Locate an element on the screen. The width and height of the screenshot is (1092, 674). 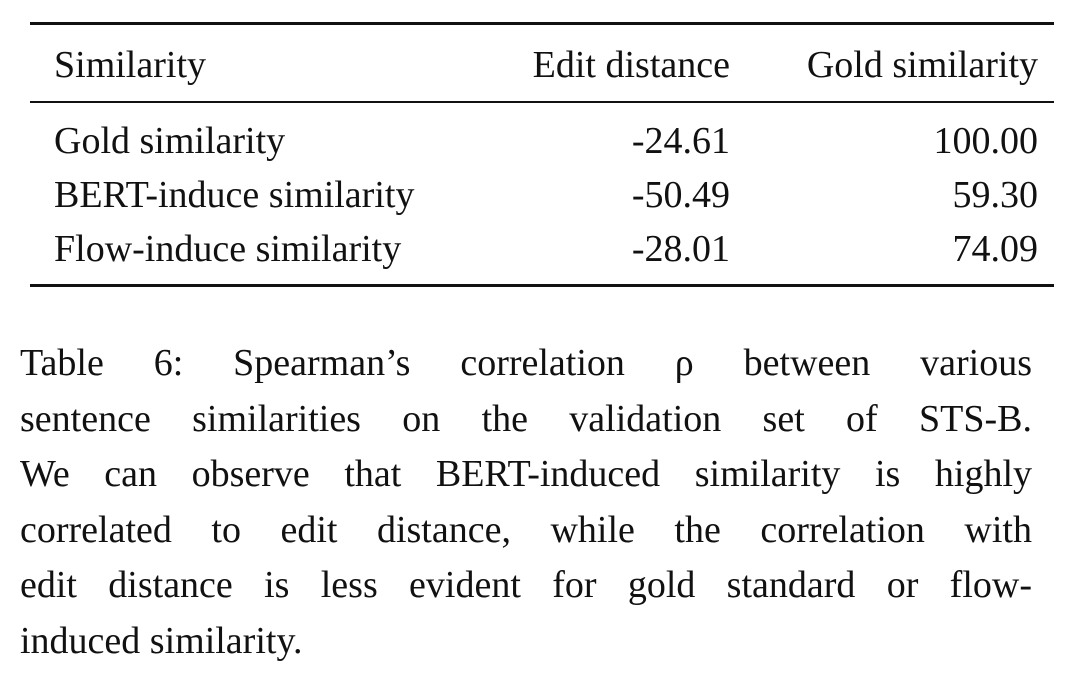
gold-similarity-value: 59.30 is located at coordinates (995, 195).